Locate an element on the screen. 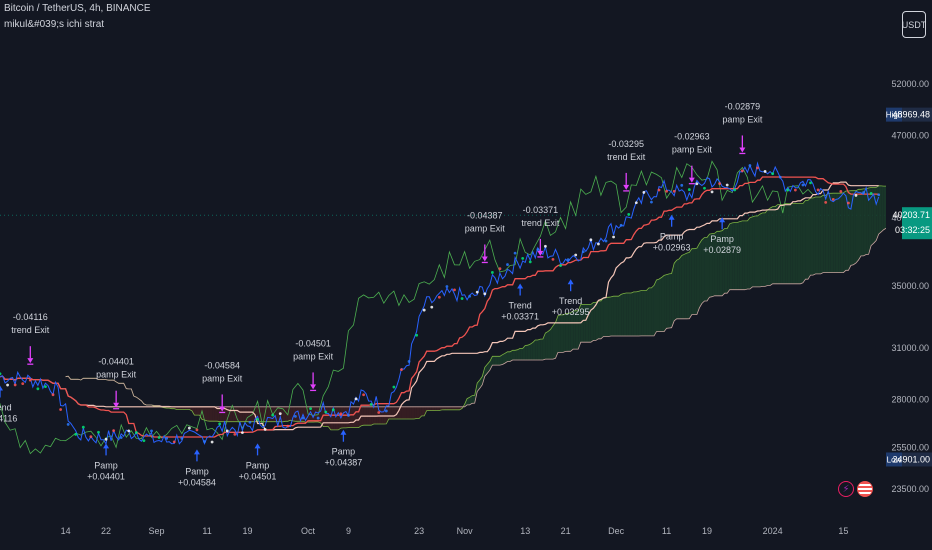 This screenshot has width=932, height=550. exit-arrow is located at coordinates (626, 182).